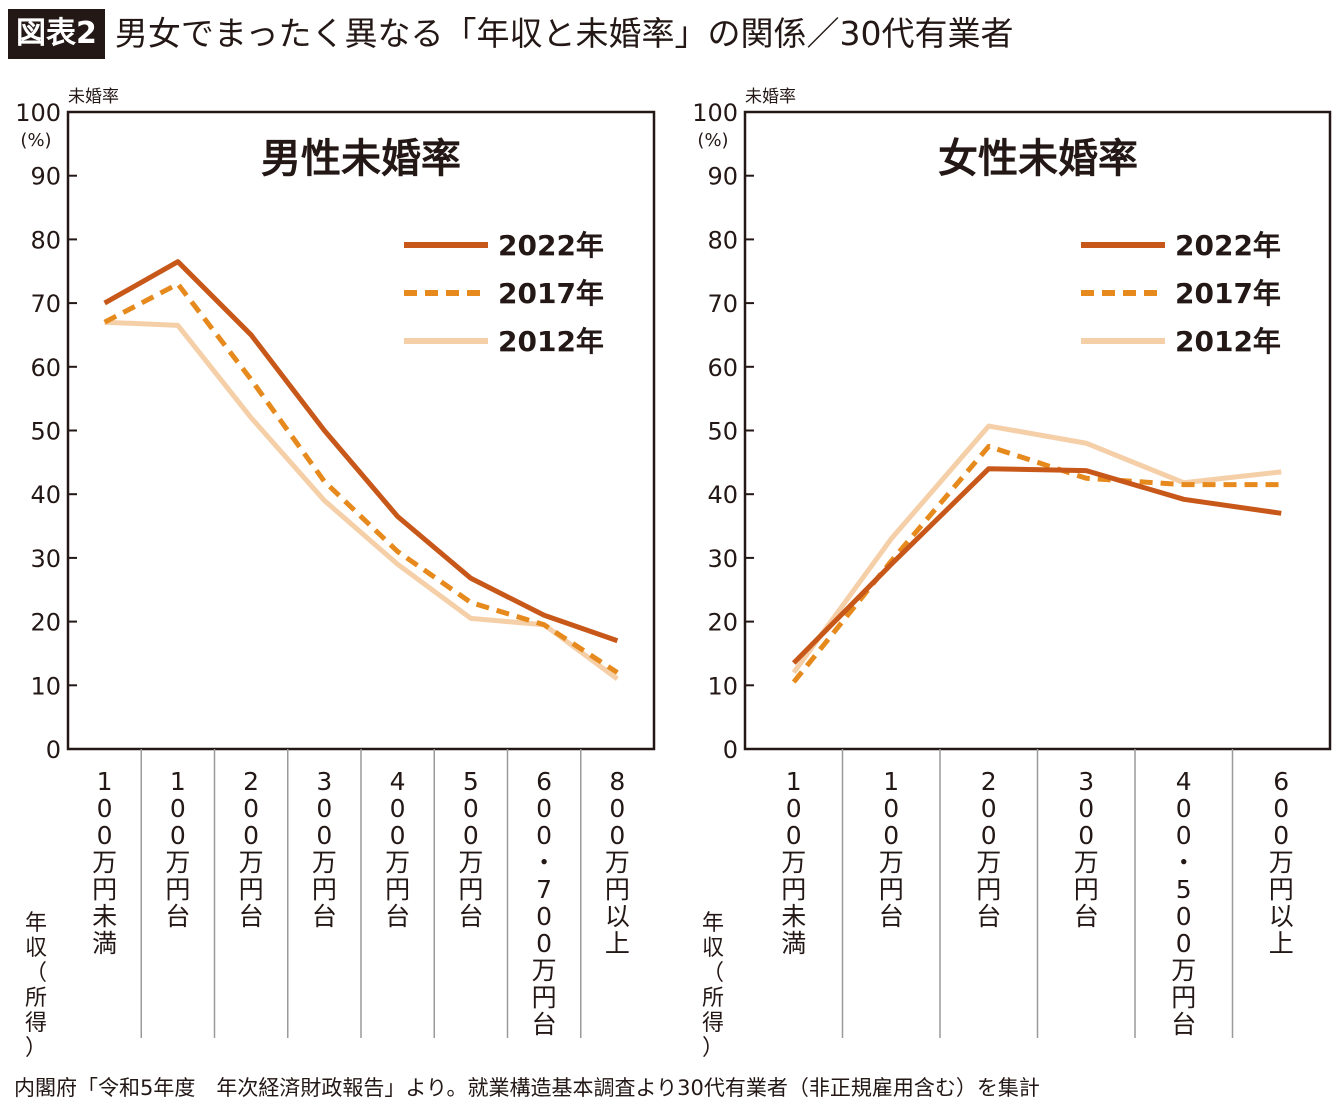 The height and width of the screenshot is (1119, 1340). Describe the element at coordinates (544, 903) in the screenshot. I see `x-category-label: 6 0 0 ・ 7 0 0 万円台` at that location.